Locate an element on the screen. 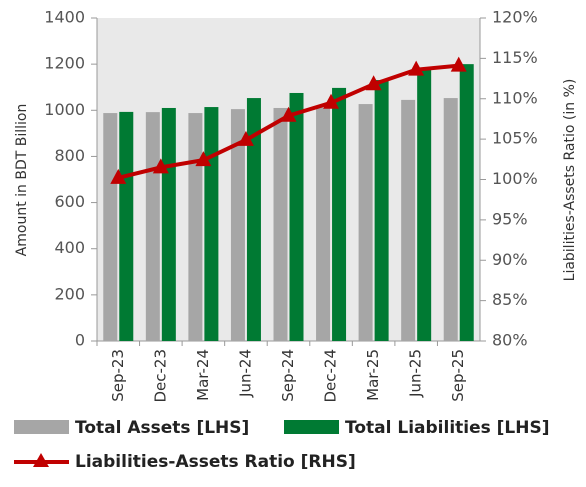 The width and height of the screenshot is (586, 487). x-tick-label: Mar-24 is located at coordinates (203, 375).